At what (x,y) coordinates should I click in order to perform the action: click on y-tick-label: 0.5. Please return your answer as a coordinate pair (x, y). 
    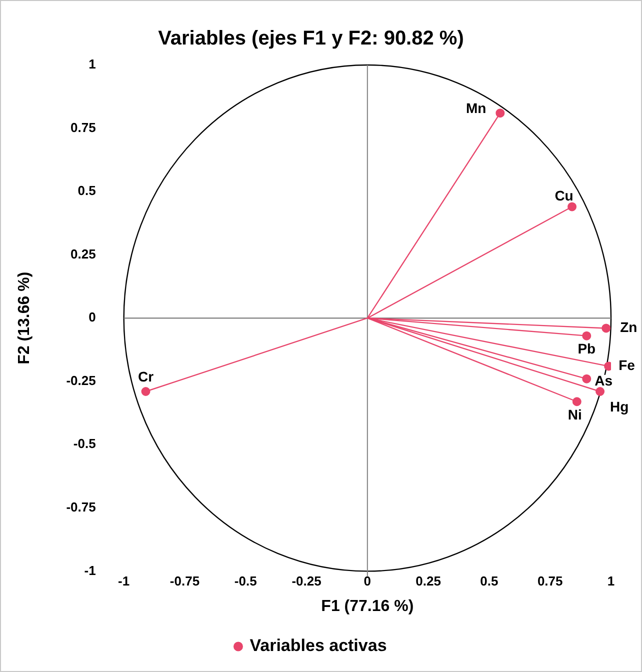
    Looking at the image, I should click on (87, 190).